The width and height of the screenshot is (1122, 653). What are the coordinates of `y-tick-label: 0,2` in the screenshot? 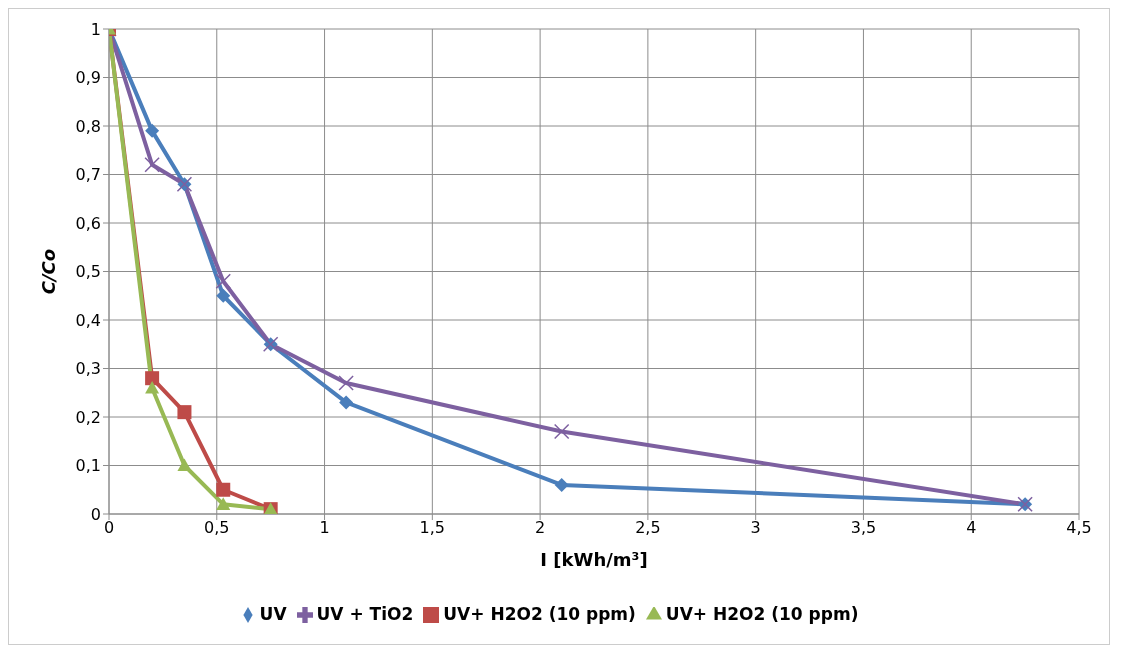 It's located at (88, 417).